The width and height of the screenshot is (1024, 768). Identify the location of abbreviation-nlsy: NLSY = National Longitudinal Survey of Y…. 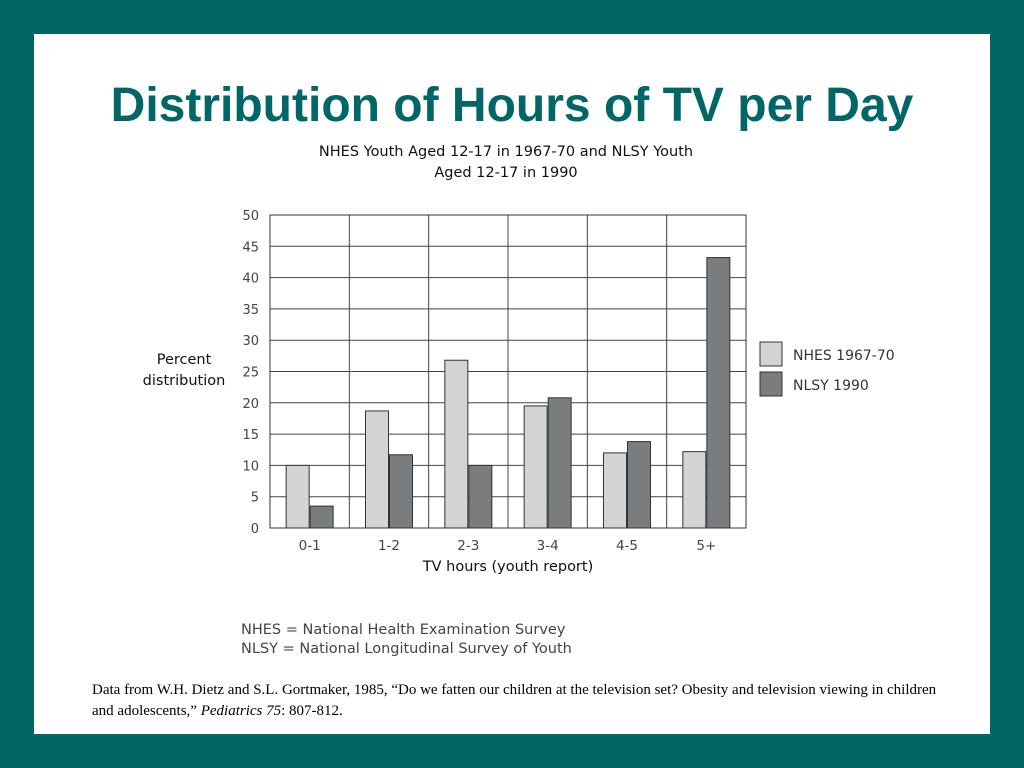
(406, 649).